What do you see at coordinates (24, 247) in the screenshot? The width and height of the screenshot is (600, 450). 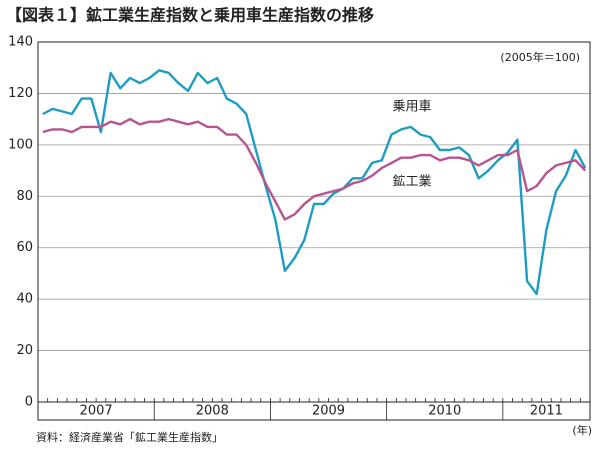 I see `y-tick-label: 60` at bounding box center [24, 247].